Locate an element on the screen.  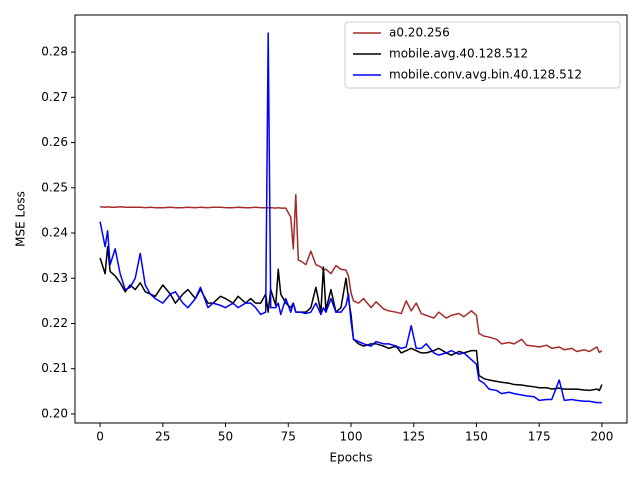
y-tick-label: 0.28 is located at coordinates (54, 52).